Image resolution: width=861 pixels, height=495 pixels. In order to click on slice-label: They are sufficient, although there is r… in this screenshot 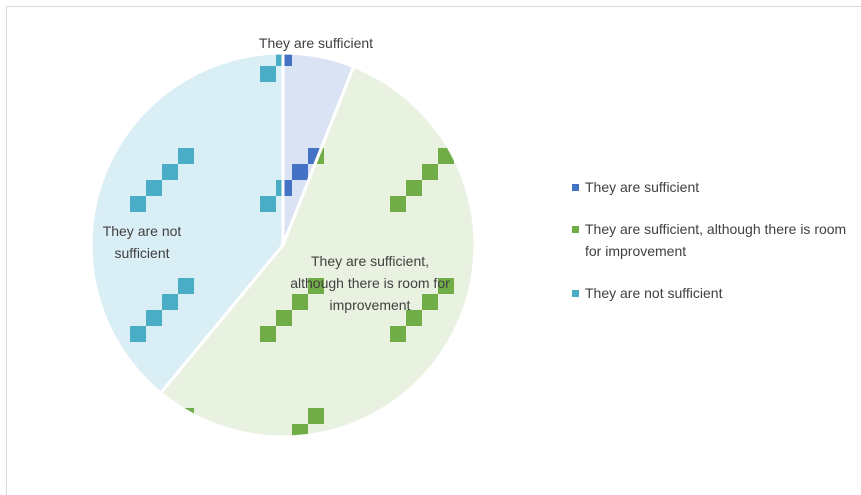, I will do `click(370, 283)`.